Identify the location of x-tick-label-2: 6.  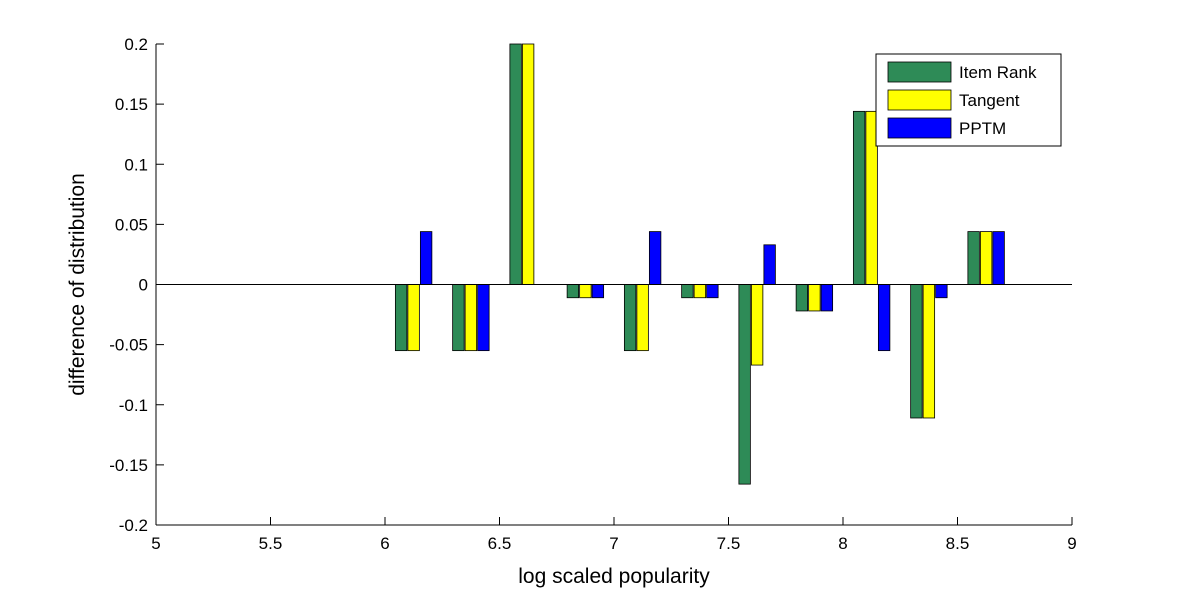
(384, 543).